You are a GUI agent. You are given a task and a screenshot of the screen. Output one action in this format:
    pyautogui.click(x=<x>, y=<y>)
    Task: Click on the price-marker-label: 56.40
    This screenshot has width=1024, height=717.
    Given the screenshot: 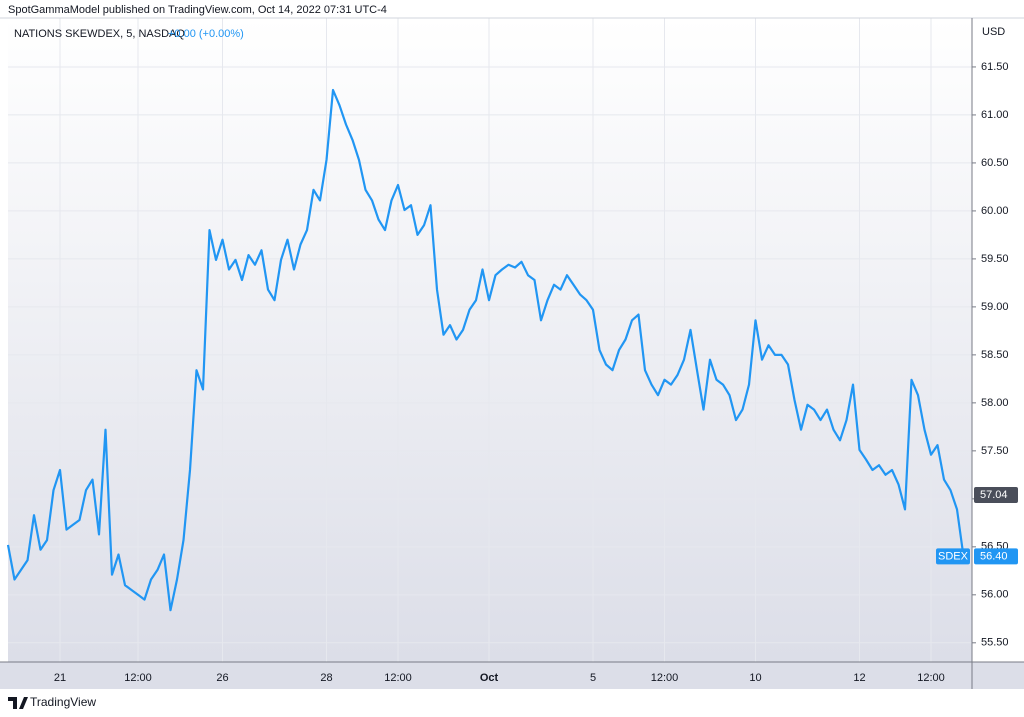 What is the action you would take?
    pyautogui.click(x=994, y=556)
    